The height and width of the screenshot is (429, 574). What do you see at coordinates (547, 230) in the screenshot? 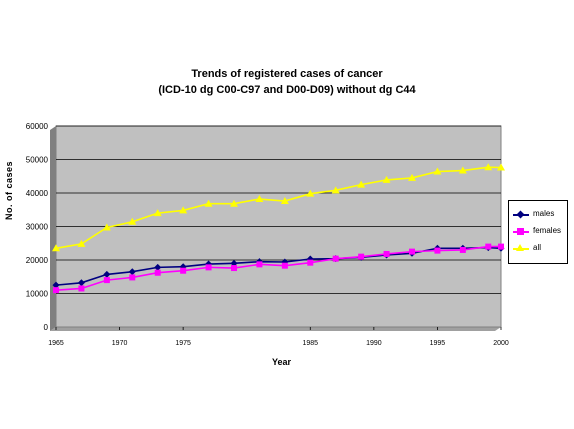
I see `legend-label: females` at bounding box center [547, 230].